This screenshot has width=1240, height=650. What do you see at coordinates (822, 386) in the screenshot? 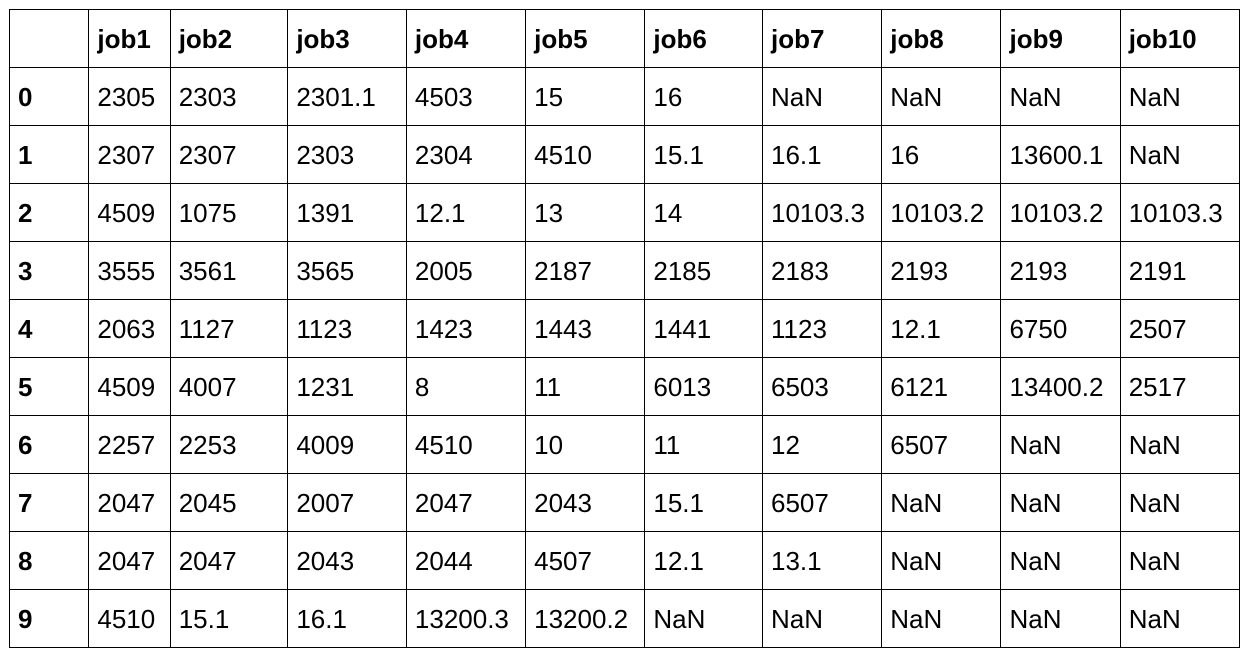
I see `table-cell: 6503` at bounding box center [822, 386].